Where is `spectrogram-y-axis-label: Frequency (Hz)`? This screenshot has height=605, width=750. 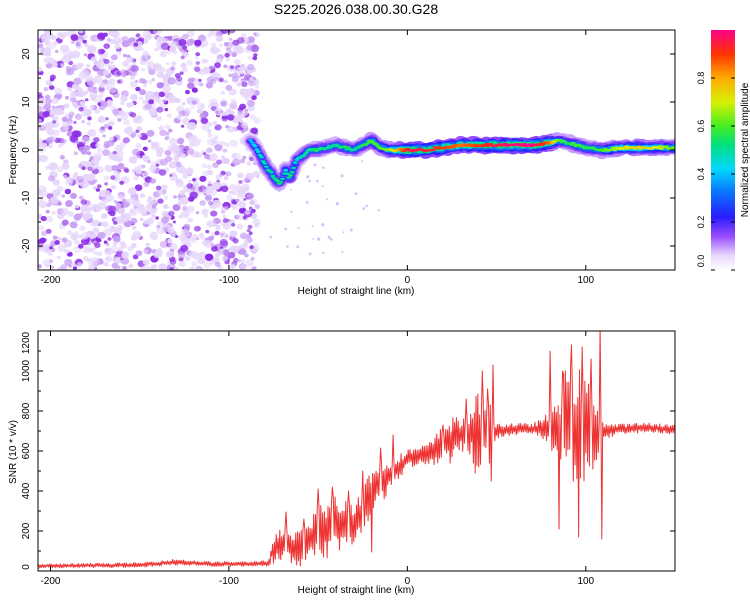
spectrogram-y-axis-label: Frequency (Hz) is located at coordinates (13, 150).